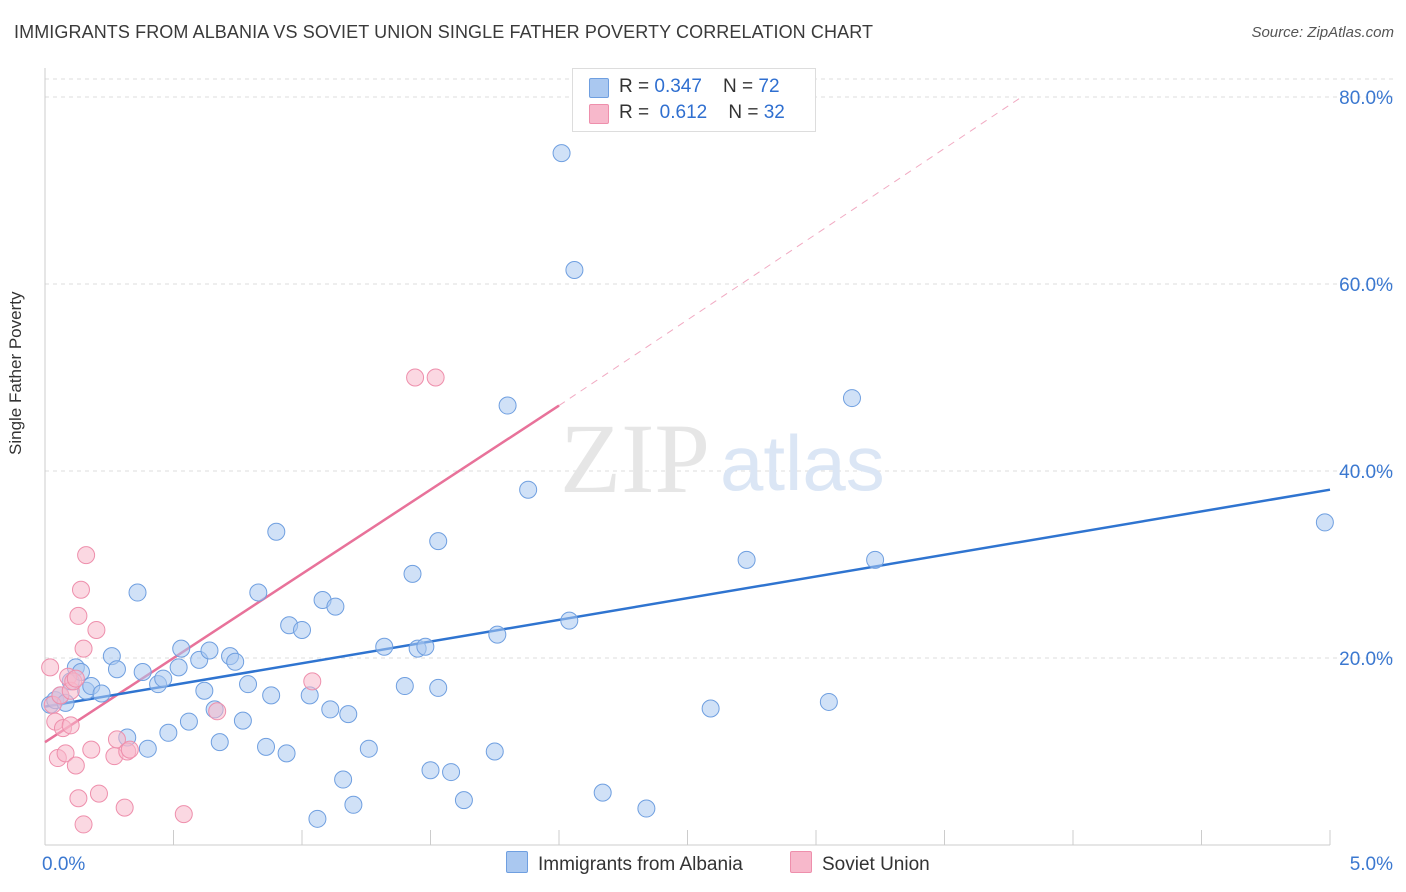 This screenshot has height=892, width=1406. I want to click on bottom-legend-label-soviet: Soviet Union, so click(876, 864).